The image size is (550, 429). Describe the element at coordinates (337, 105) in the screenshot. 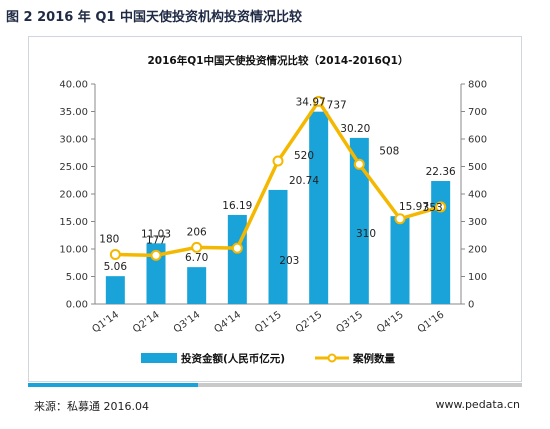

I see `line-value-label: 737` at that location.